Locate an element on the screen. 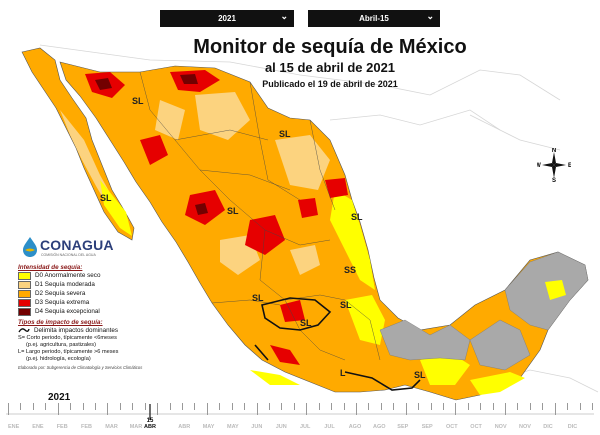  compass-e: E is located at coordinates (569, 166).